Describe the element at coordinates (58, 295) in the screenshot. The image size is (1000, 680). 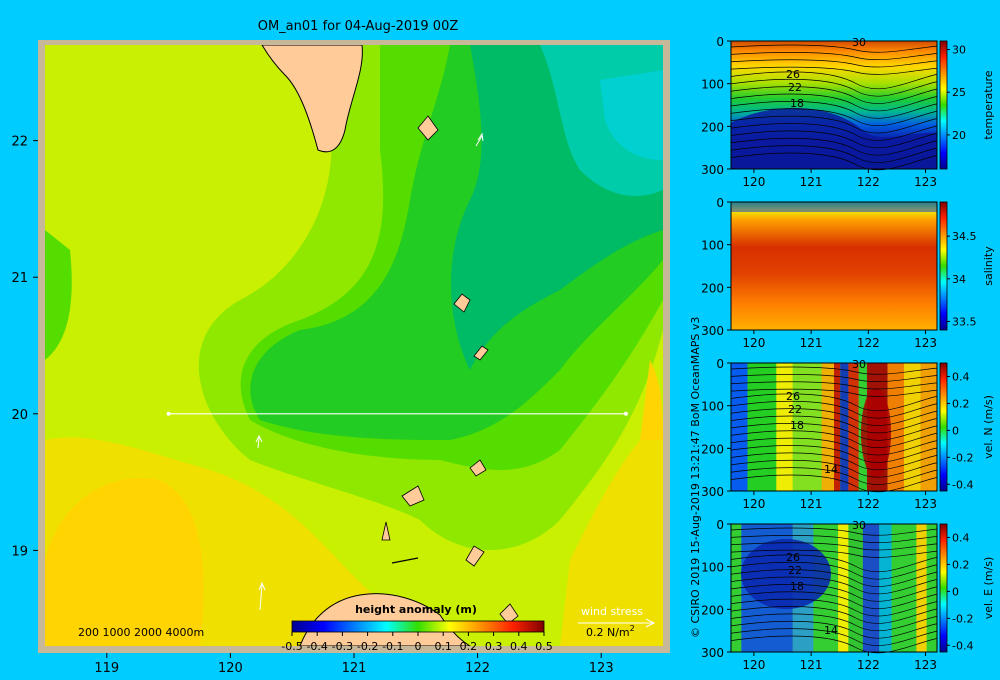
I see `height-region-west-strip` at that location.